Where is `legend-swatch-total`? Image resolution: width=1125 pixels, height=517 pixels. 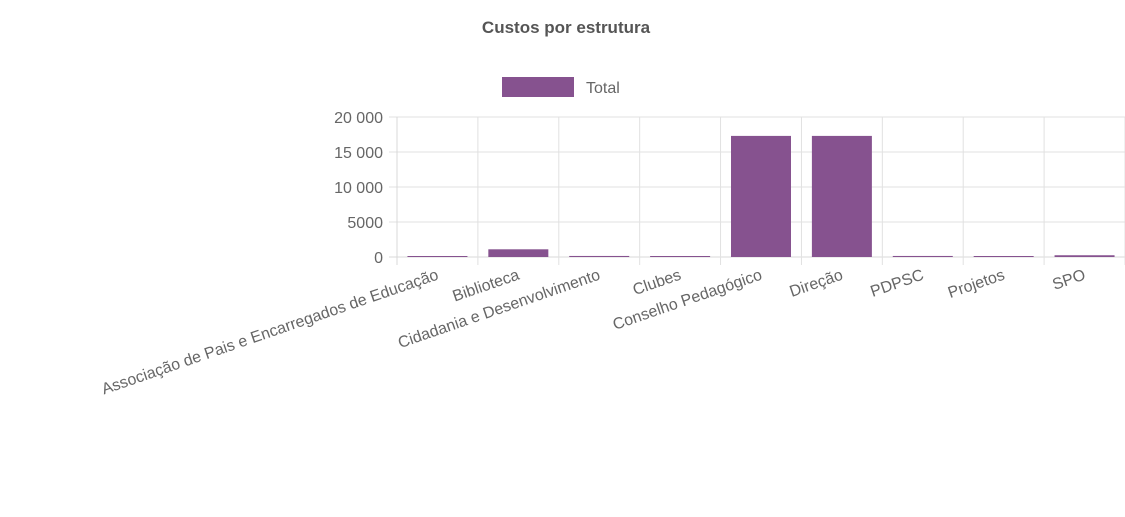
legend-swatch-total is located at coordinates (538, 87).